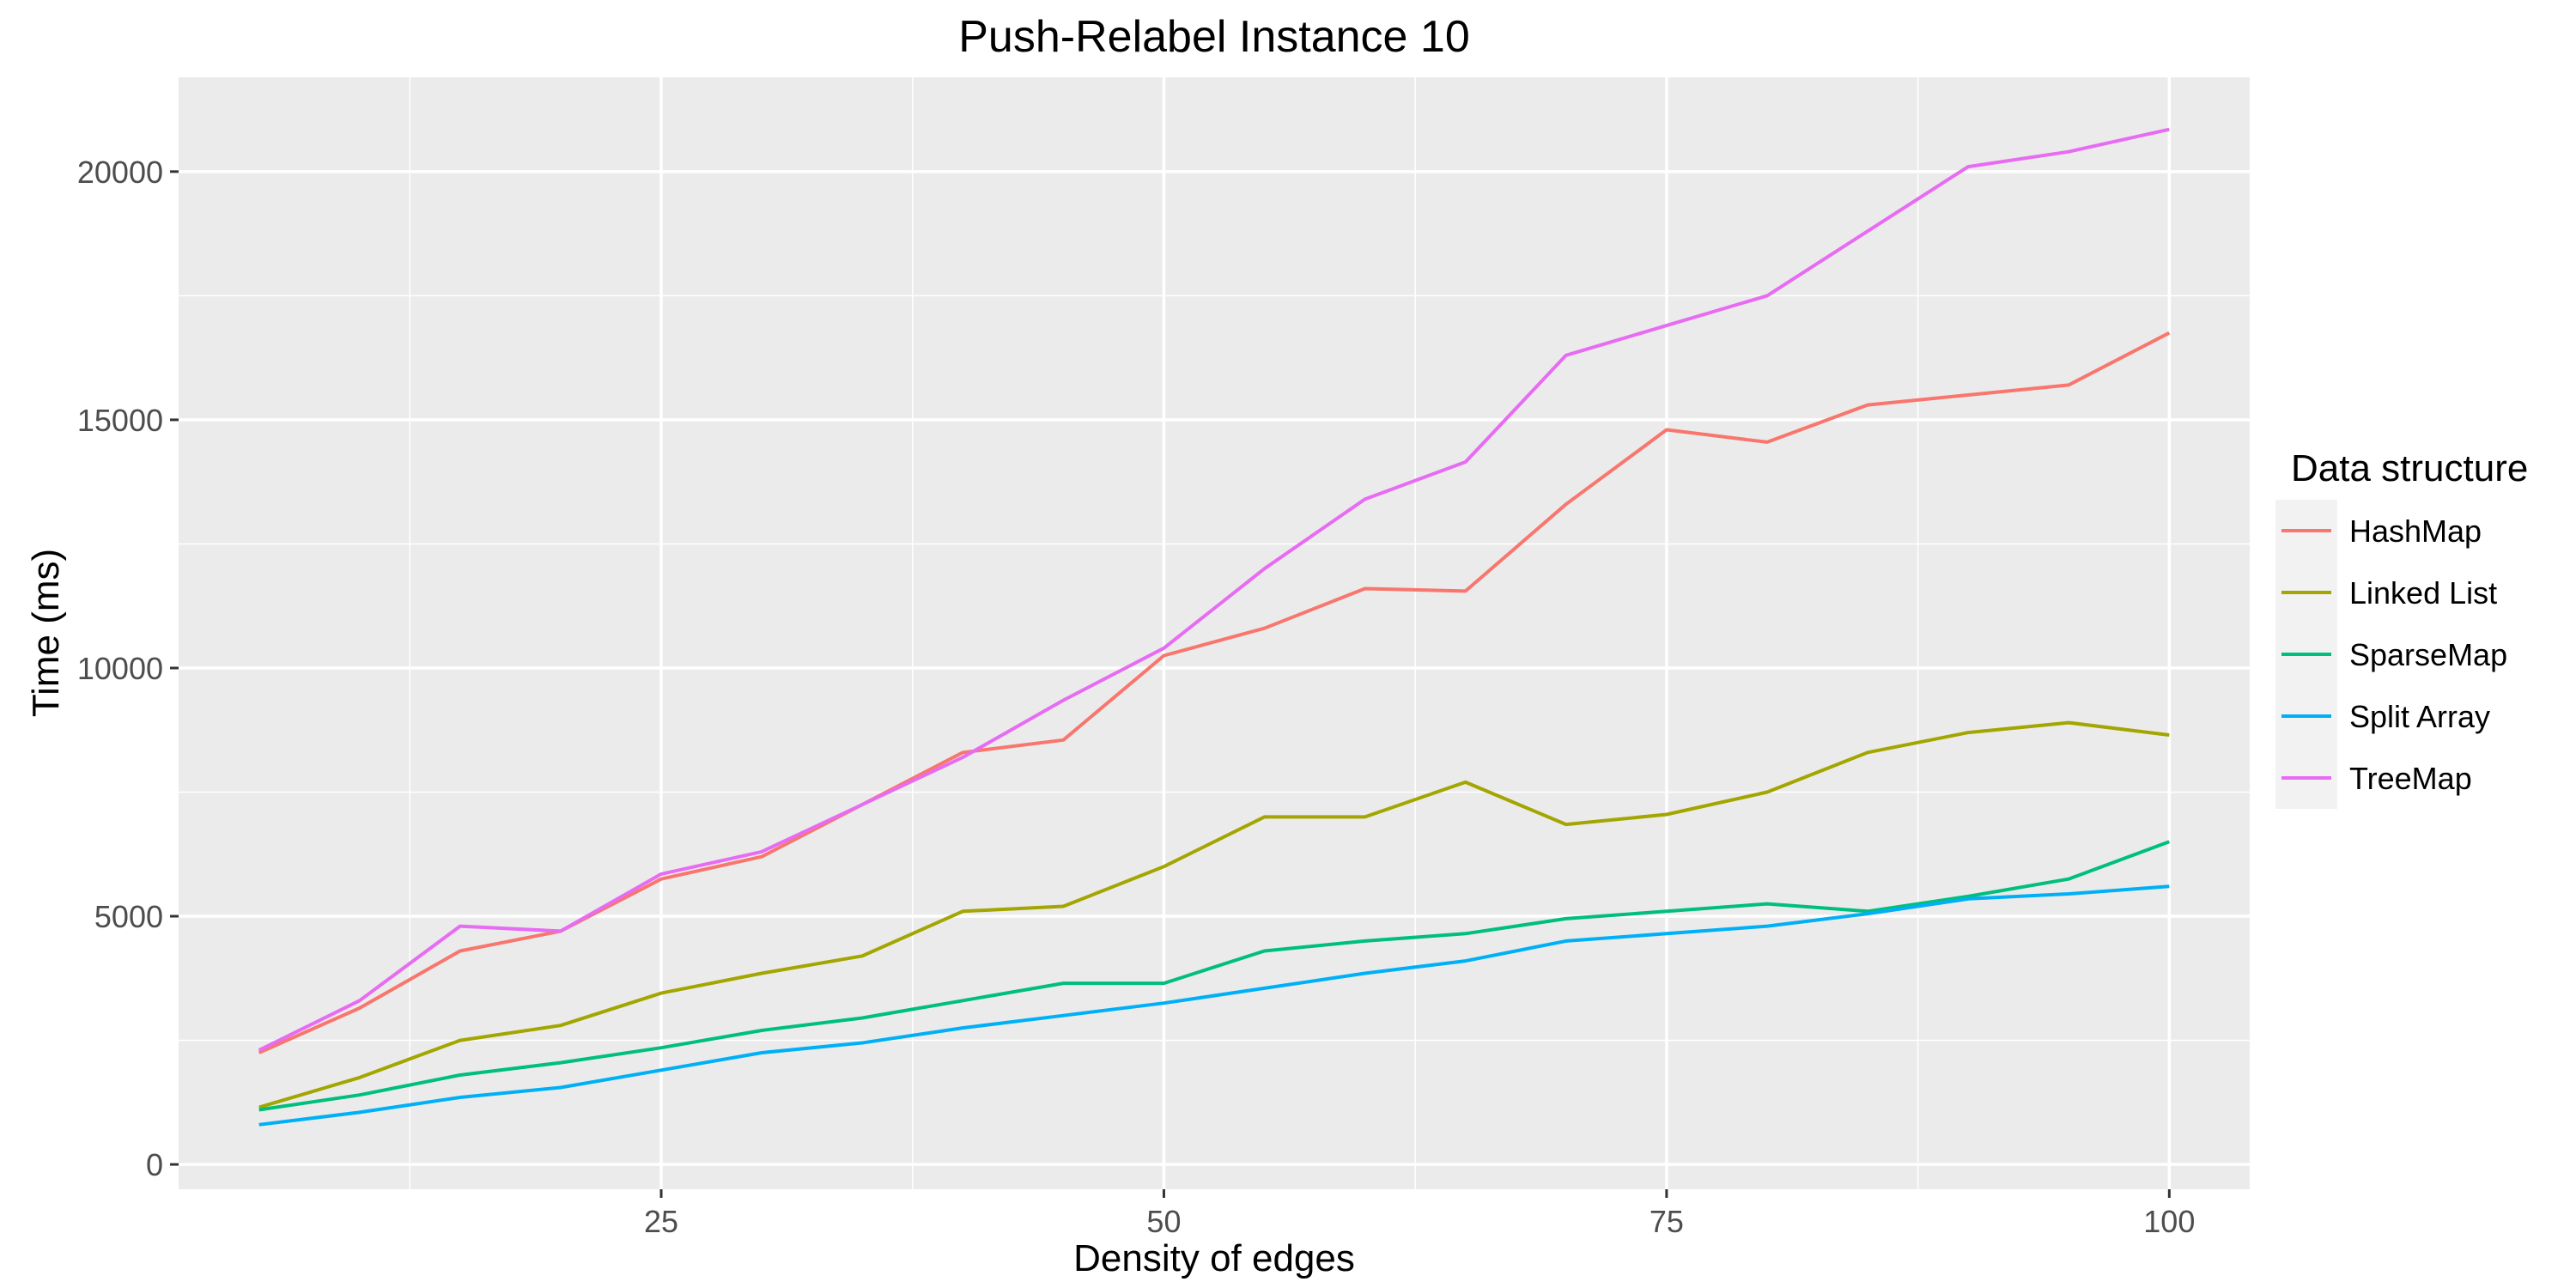 The image size is (2576, 1288). What do you see at coordinates (154, 1164) in the screenshot?
I see `y-tick-label: 0` at bounding box center [154, 1164].